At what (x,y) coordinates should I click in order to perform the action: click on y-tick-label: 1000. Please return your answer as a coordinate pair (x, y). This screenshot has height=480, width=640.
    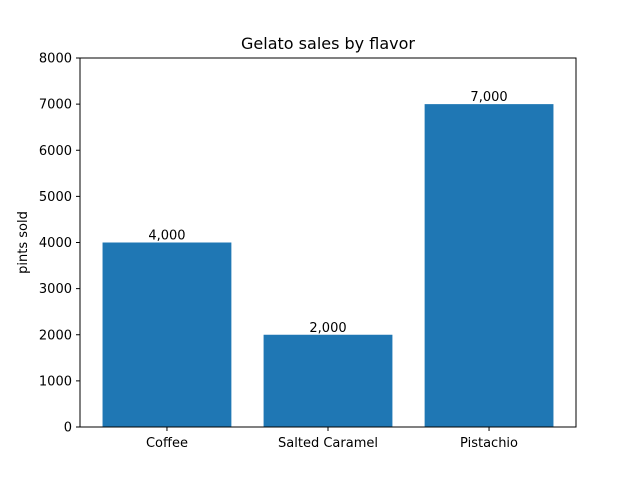
    Looking at the image, I should click on (55, 381).